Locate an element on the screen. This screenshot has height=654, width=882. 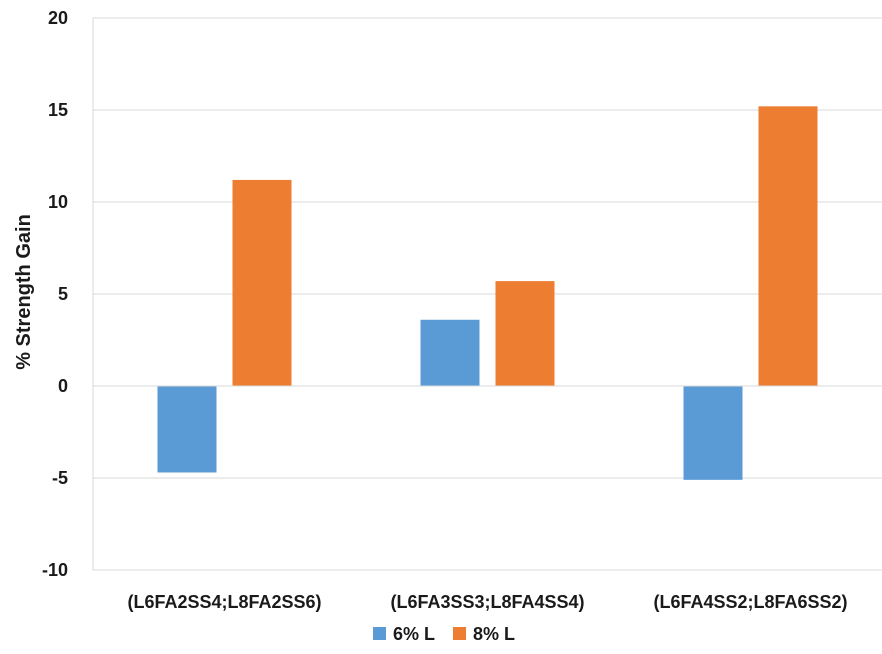
legend: 6% L 8% L is located at coordinates (444, 634).